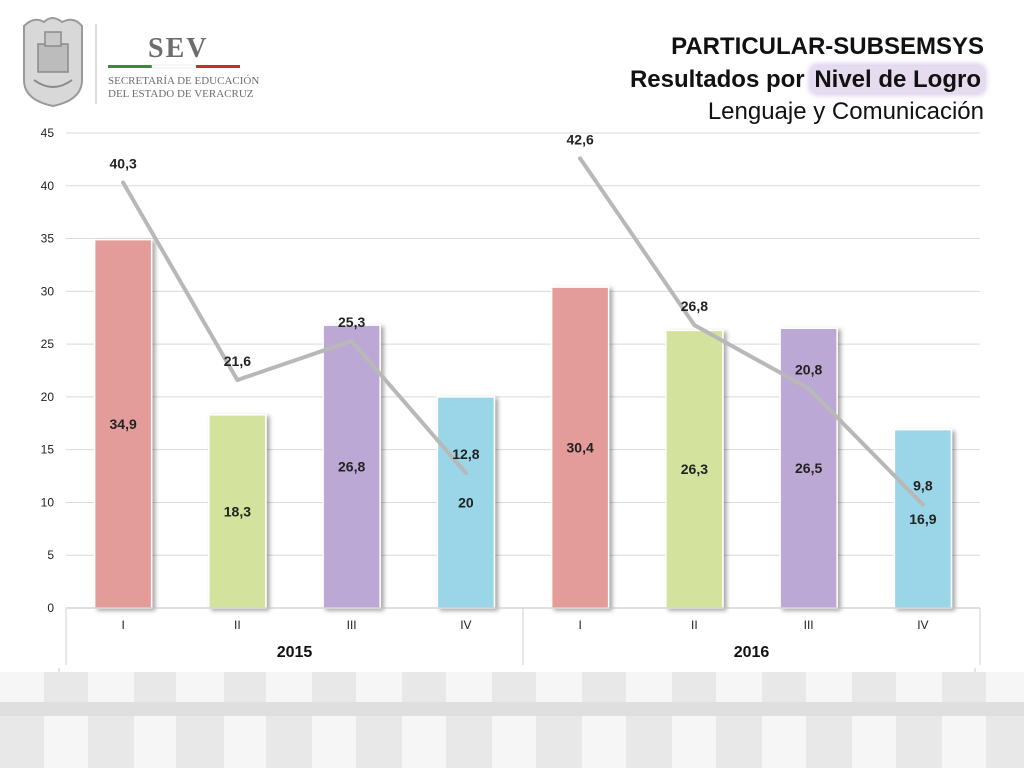 This screenshot has width=1024, height=768. What do you see at coordinates (48, 344) in the screenshot?
I see `y-tick-label: 25` at bounding box center [48, 344].